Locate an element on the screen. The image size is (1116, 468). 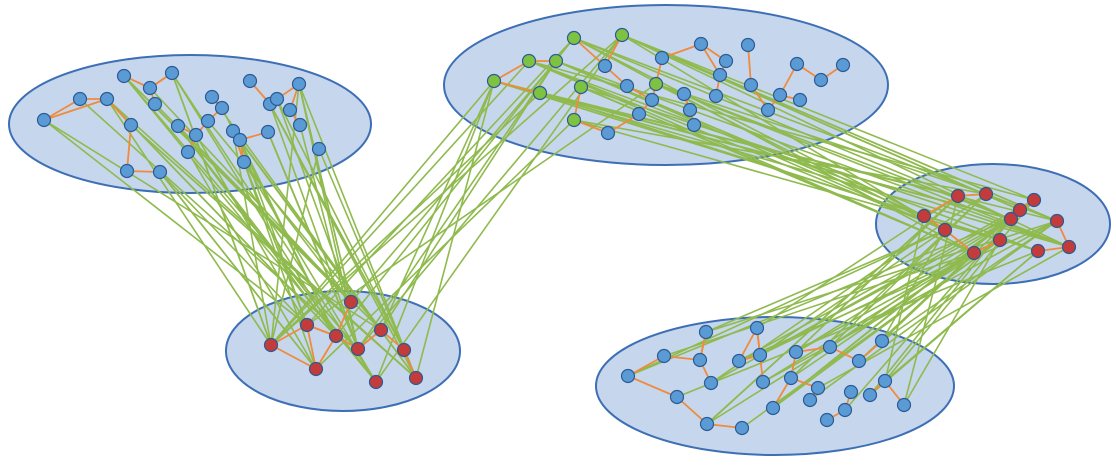
intra-link-top-left is located at coordinates (75, 109).